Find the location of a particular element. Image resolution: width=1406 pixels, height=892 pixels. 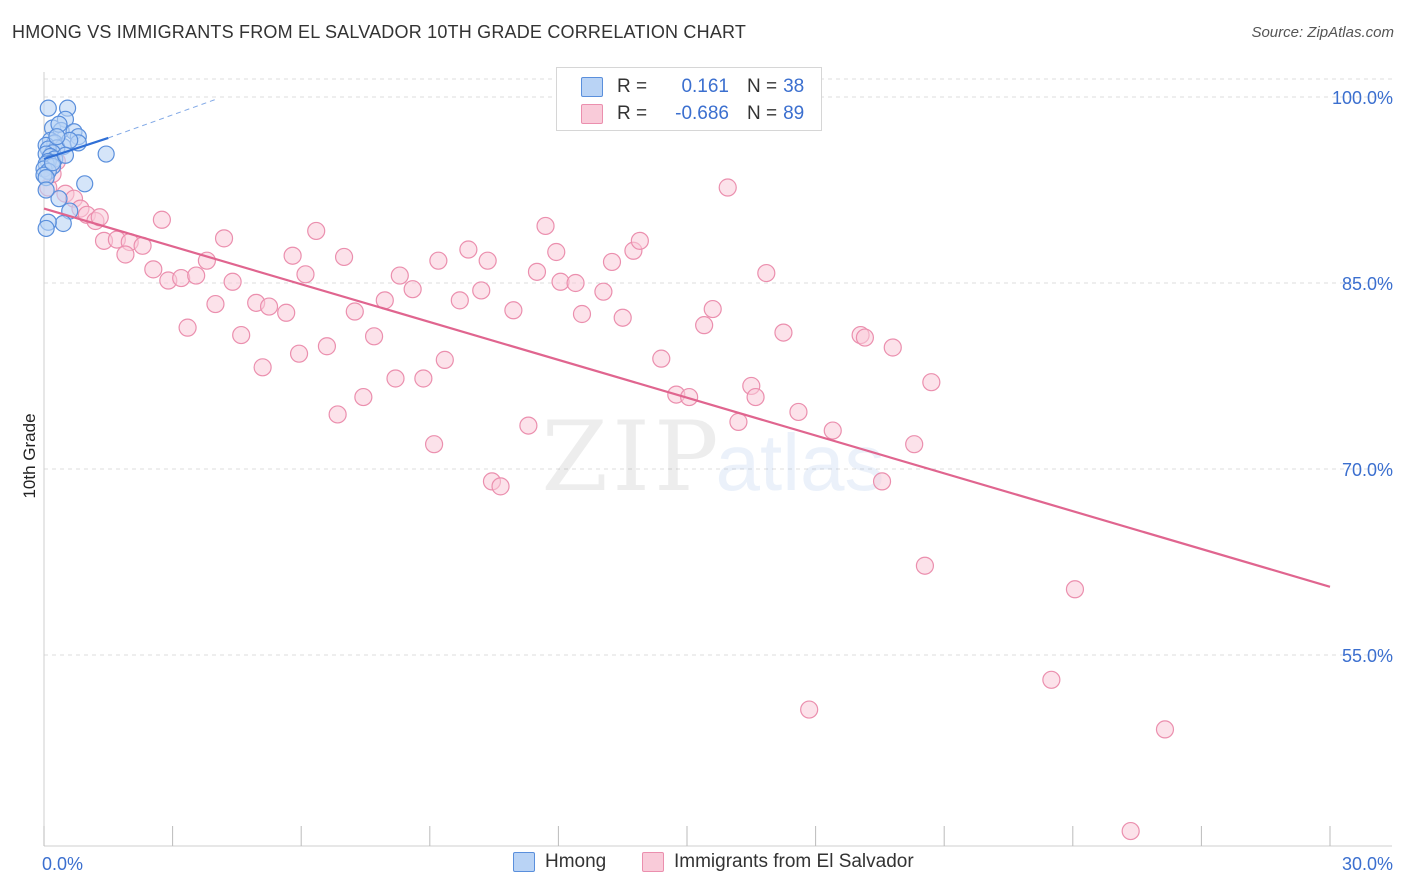

y-tick-label: 70.0% is located at coordinates (1367, 470).